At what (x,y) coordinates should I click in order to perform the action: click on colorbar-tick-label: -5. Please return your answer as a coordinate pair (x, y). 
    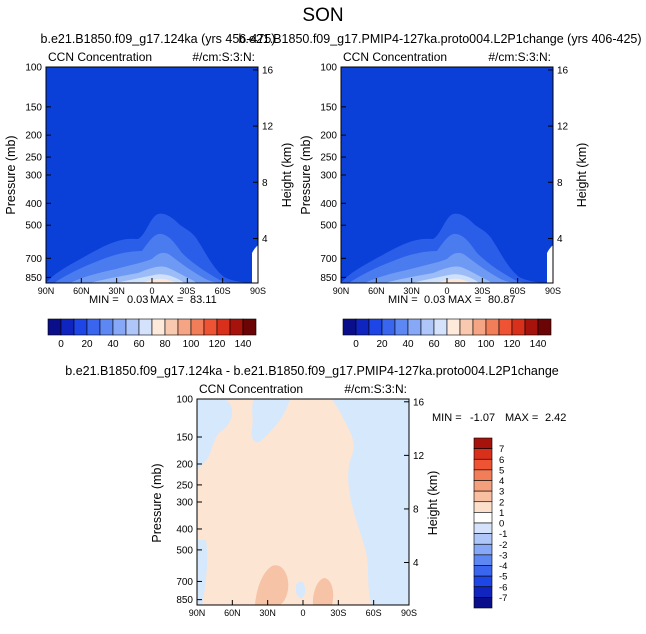
    Looking at the image, I should click on (503, 577).